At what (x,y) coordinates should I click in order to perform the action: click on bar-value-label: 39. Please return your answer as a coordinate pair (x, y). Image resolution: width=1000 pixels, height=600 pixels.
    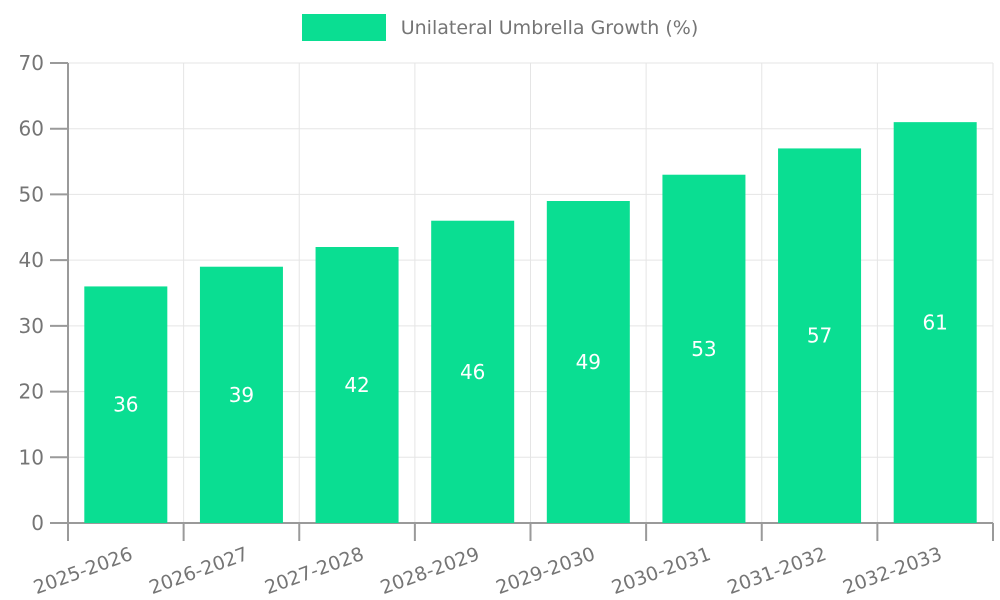
    Looking at the image, I should click on (241, 395).